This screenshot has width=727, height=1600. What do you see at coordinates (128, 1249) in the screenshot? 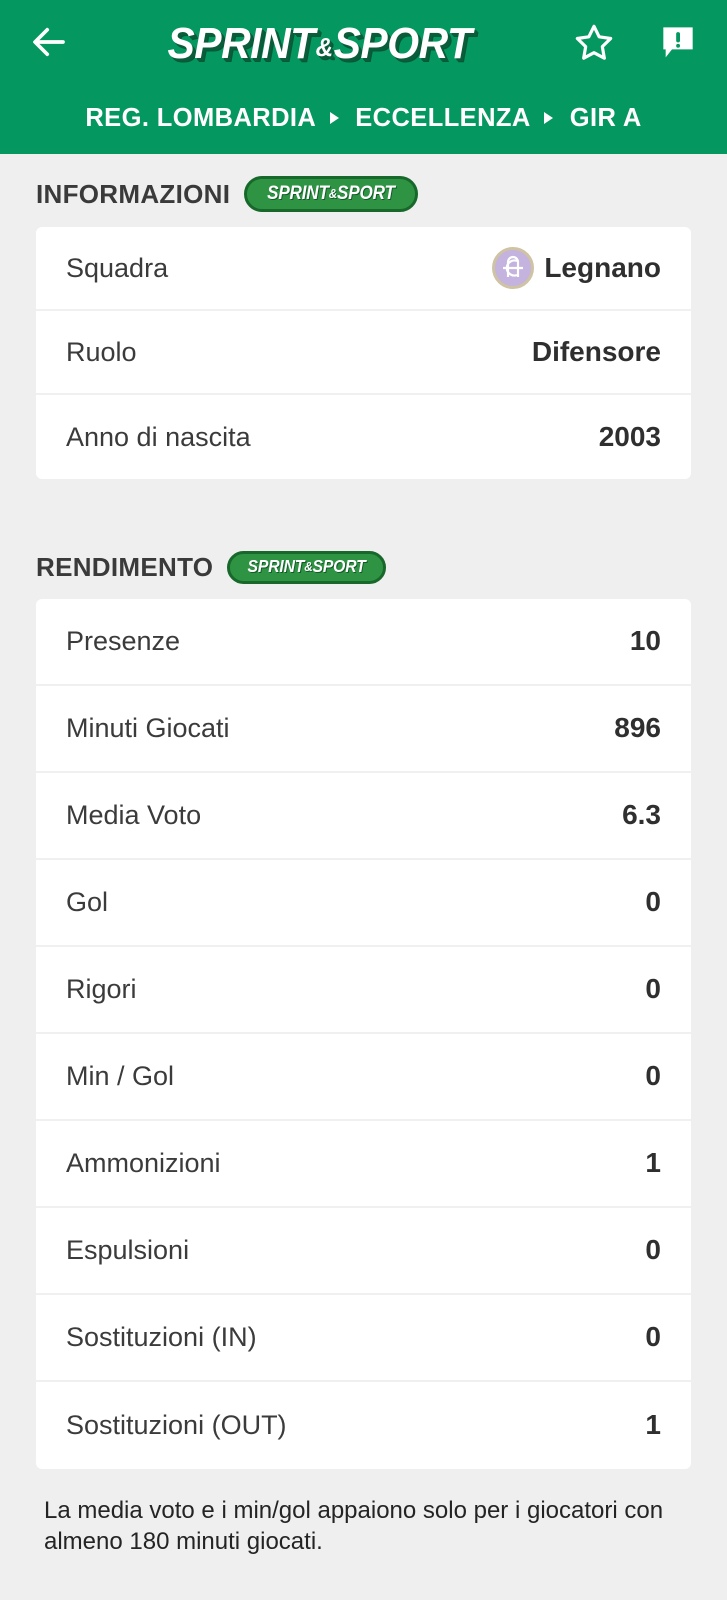
I see `row-label: Espulsioni` at bounding box center [128, 1249].